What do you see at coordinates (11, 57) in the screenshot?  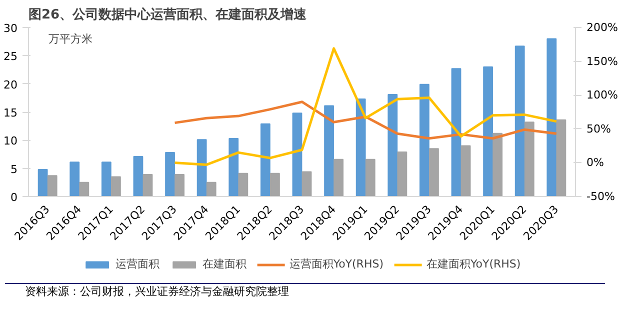 I see `y-tick-label: 25` at bounding box center [11, 57].